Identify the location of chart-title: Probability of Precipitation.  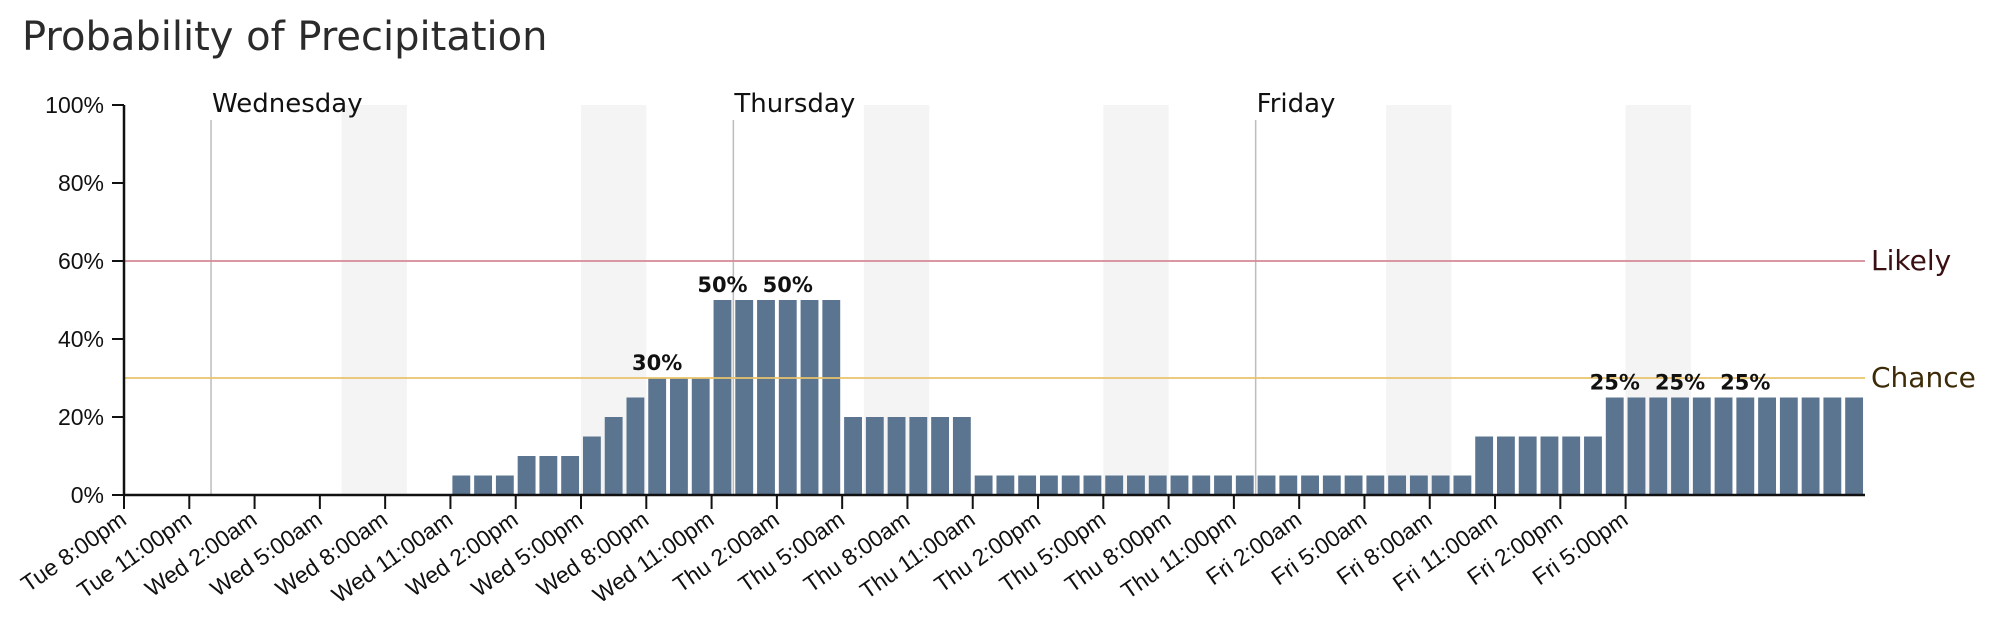
(285, 37).